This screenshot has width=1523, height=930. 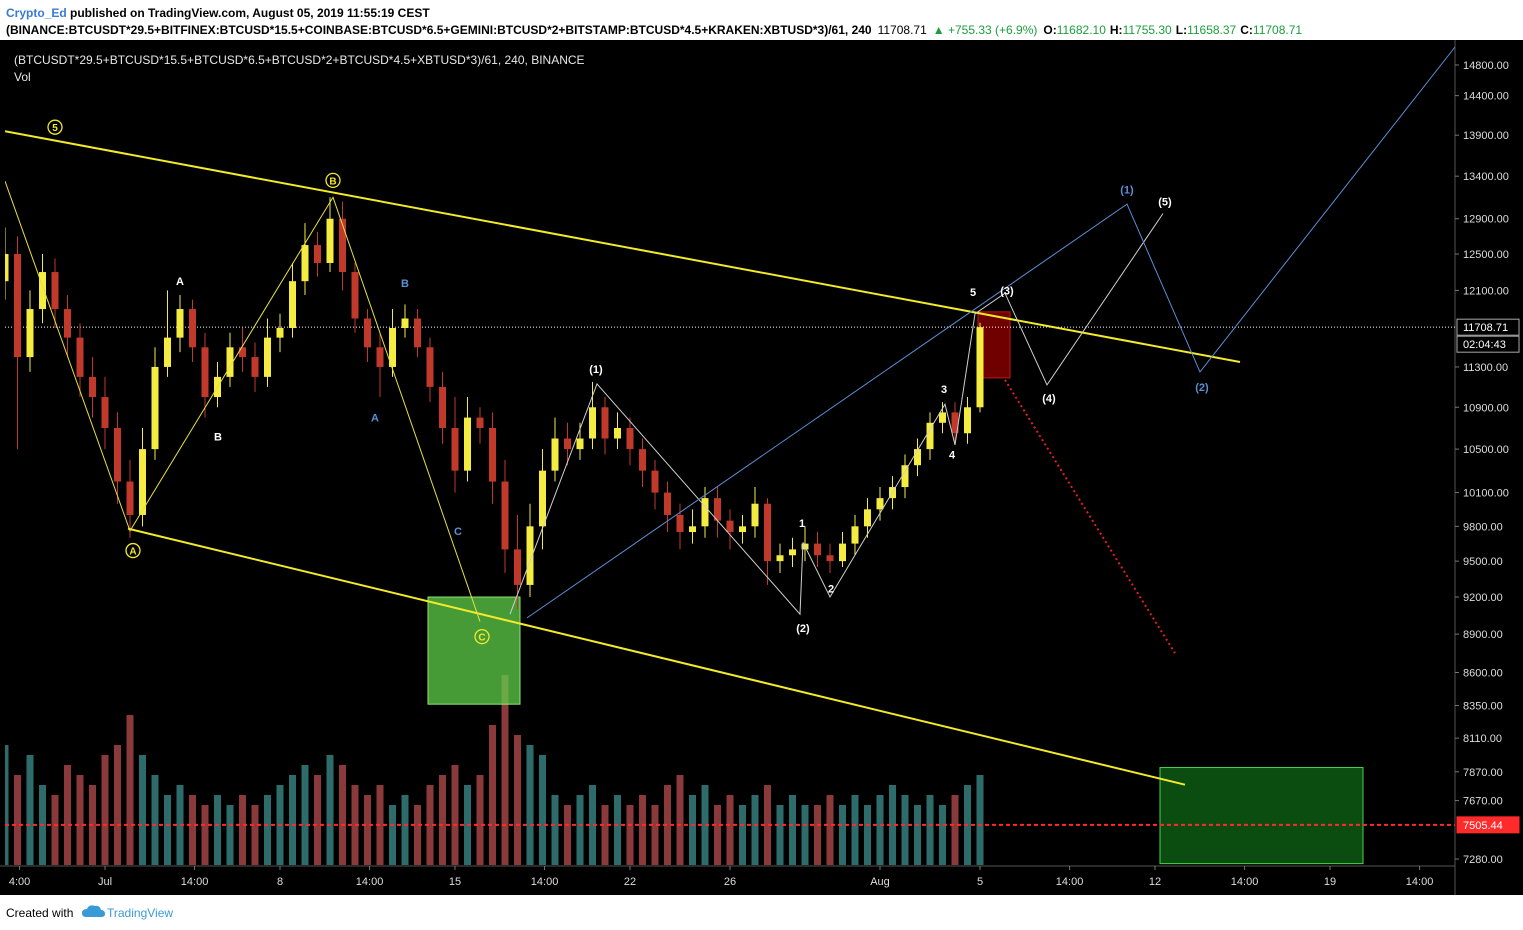 What do you see at coordinates (1485, 328) in the screenshot?
I see `price-line-label: 11708.71` at bounding box center [1485, 328].